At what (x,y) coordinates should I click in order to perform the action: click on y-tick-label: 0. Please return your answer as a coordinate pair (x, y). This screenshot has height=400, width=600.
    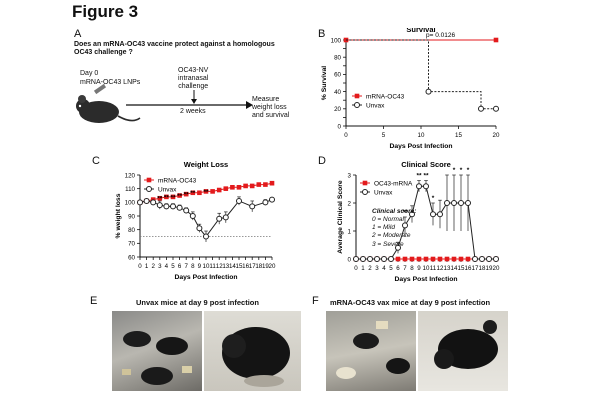
    Looking at the image, I should click on (350, 259).